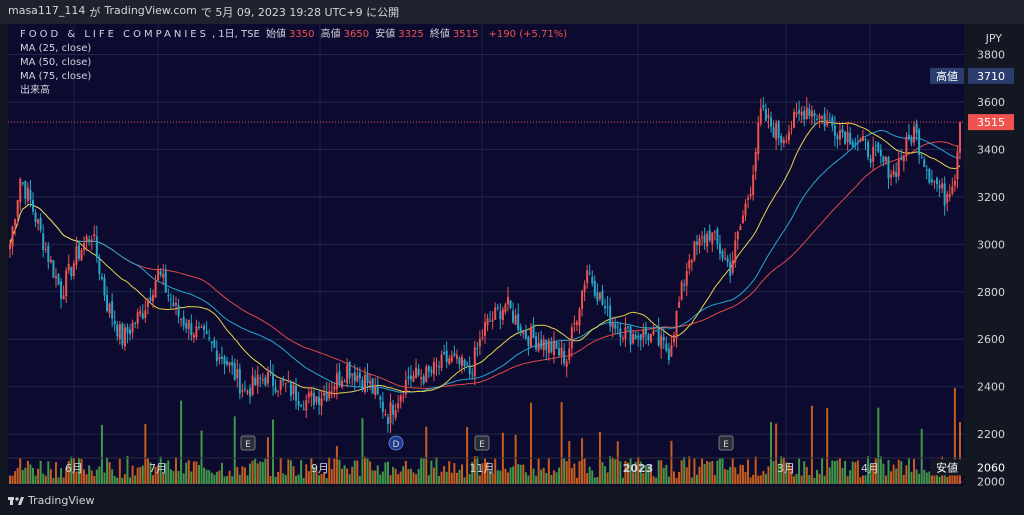 This screenshot has height=515, width=1024. I want to click on author-name: masa117_114, so click(47, 10).